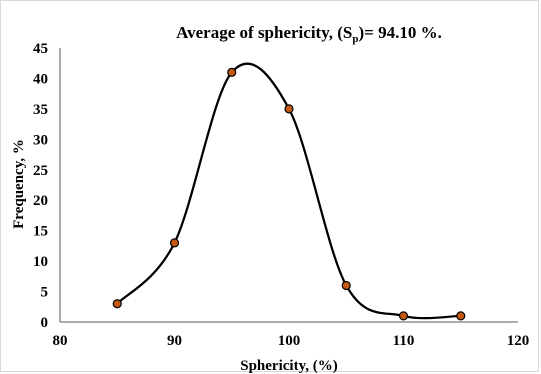 Image resolution: width=541 pixels, height=374 pixels. I want to click on chart-title: Average of sphericity, (Sp)= 94.10 %., so click(309, 34).